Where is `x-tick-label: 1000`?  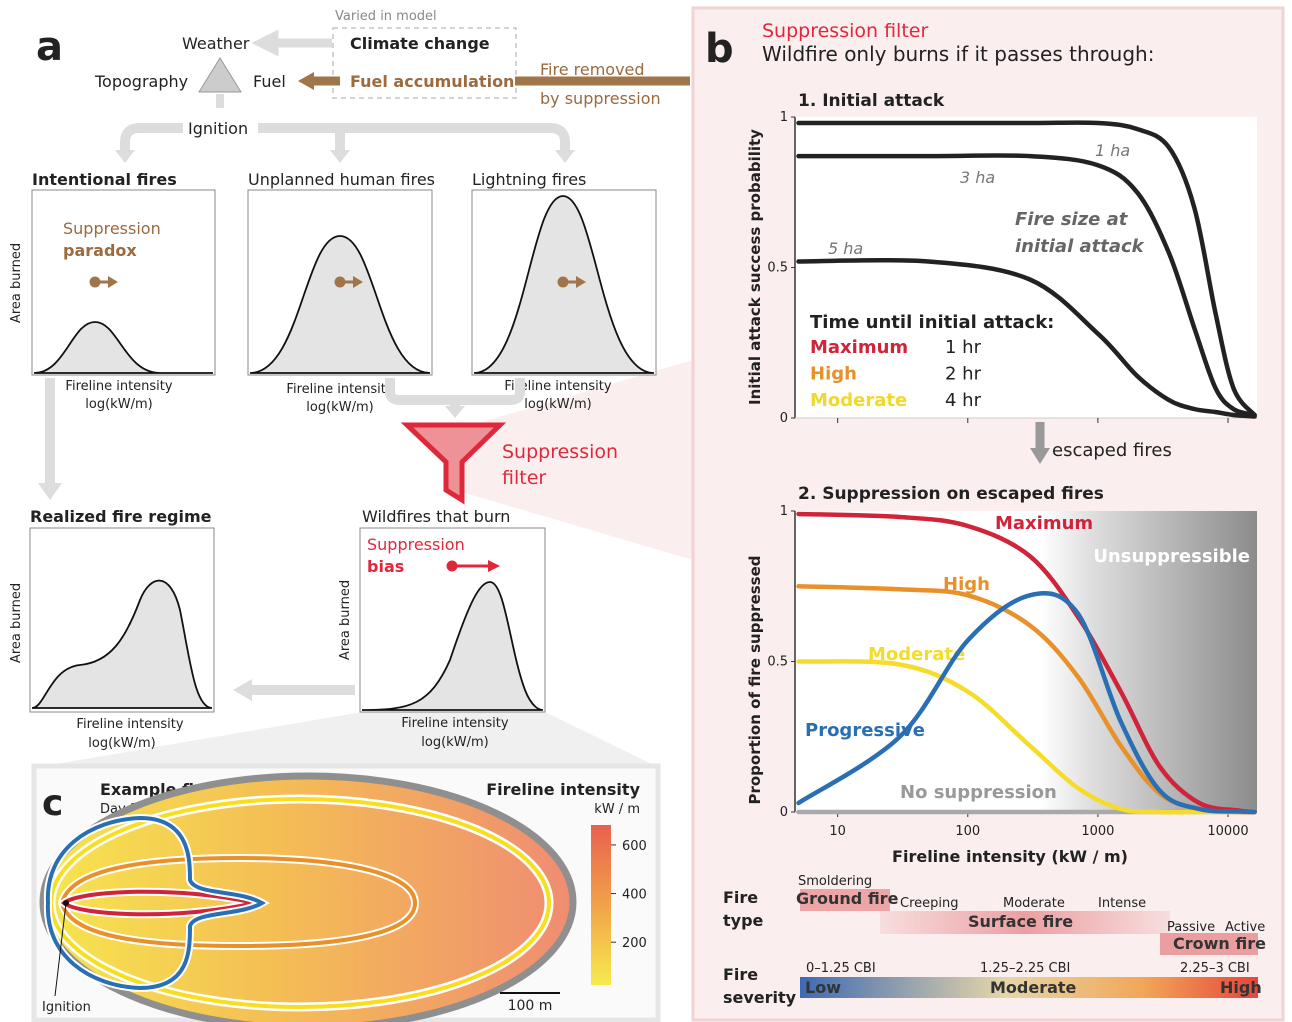
x-tick-label: 1000 is located at coordinates (1097, 831).